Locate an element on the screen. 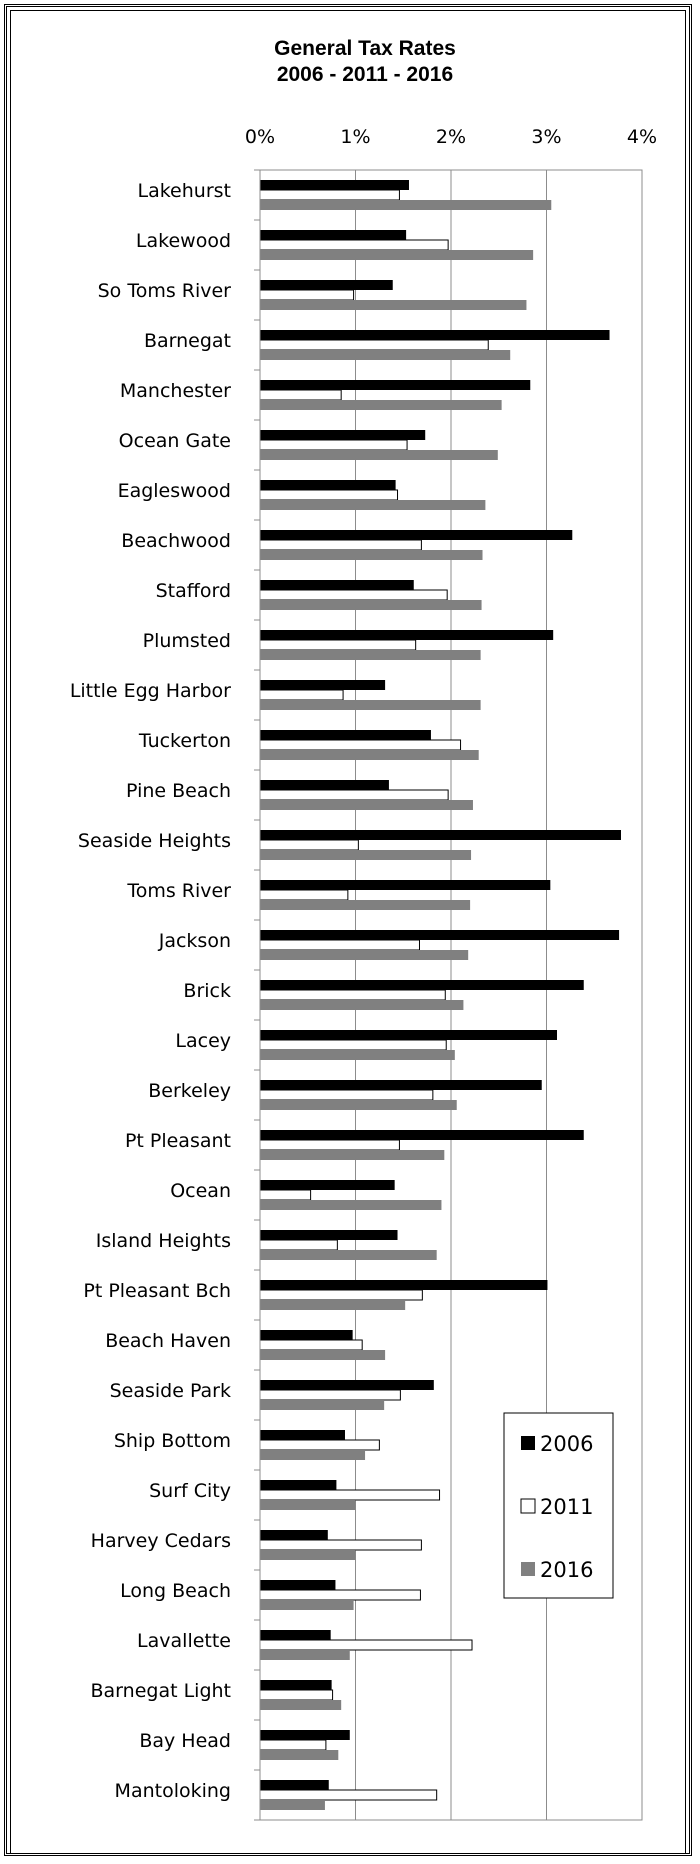 The width and height of the screenshot is (700, 1864). category-label: Surf City is located at coordinates (190, 1491).